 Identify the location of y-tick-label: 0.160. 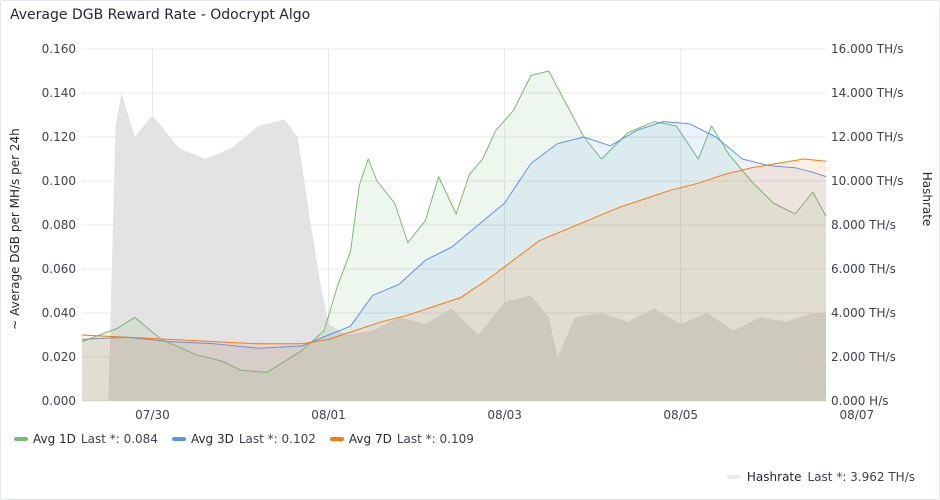
(59, 49).